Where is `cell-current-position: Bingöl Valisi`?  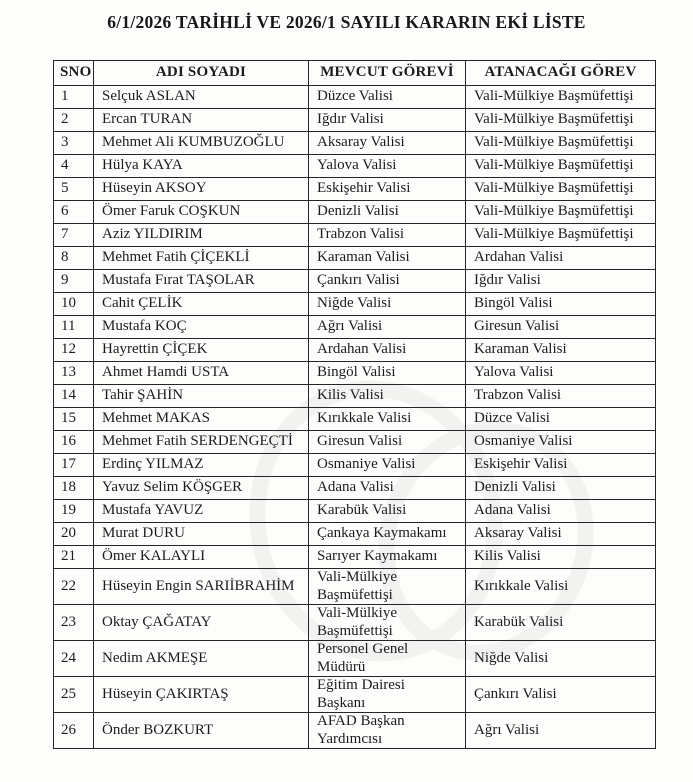
cell-current-position: Bingöl Valisi is located at coordinates (387, 373).